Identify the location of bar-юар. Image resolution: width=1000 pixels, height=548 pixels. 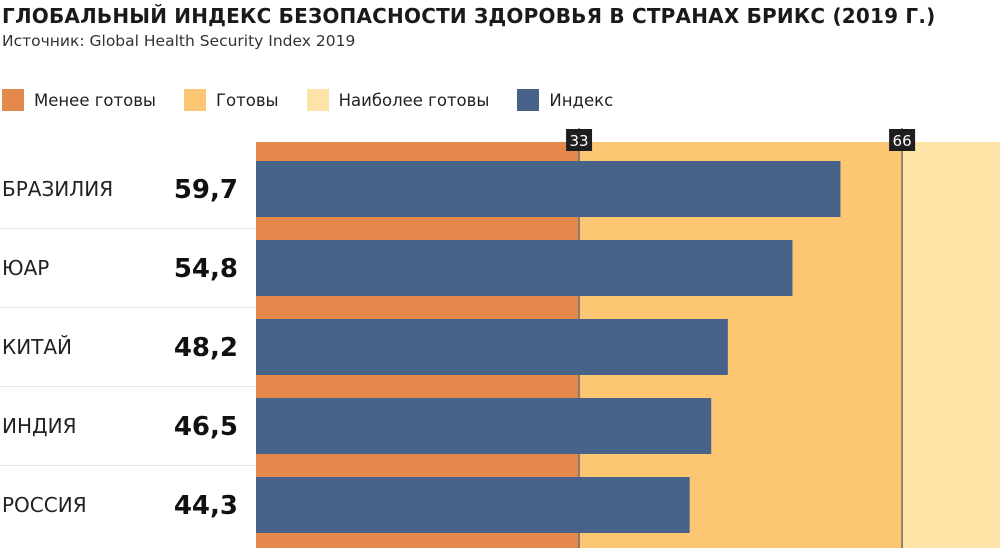
(524, 268).